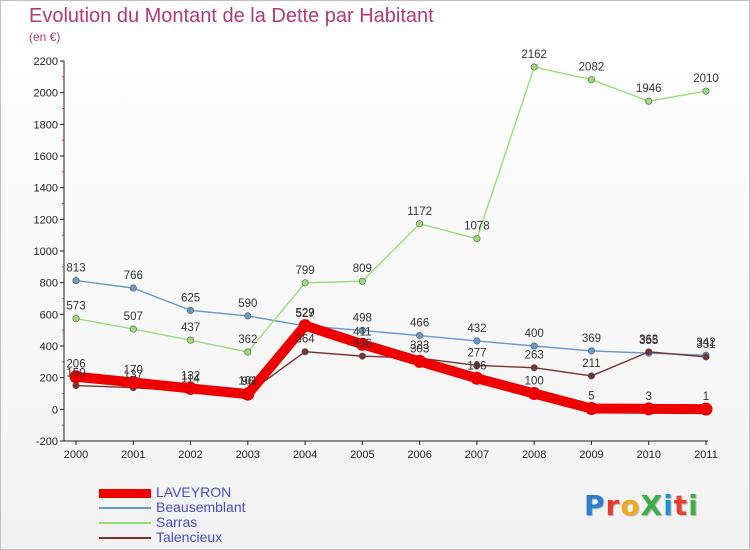  I want to click on data-label-beausemblant: 355, so click(648, 341).